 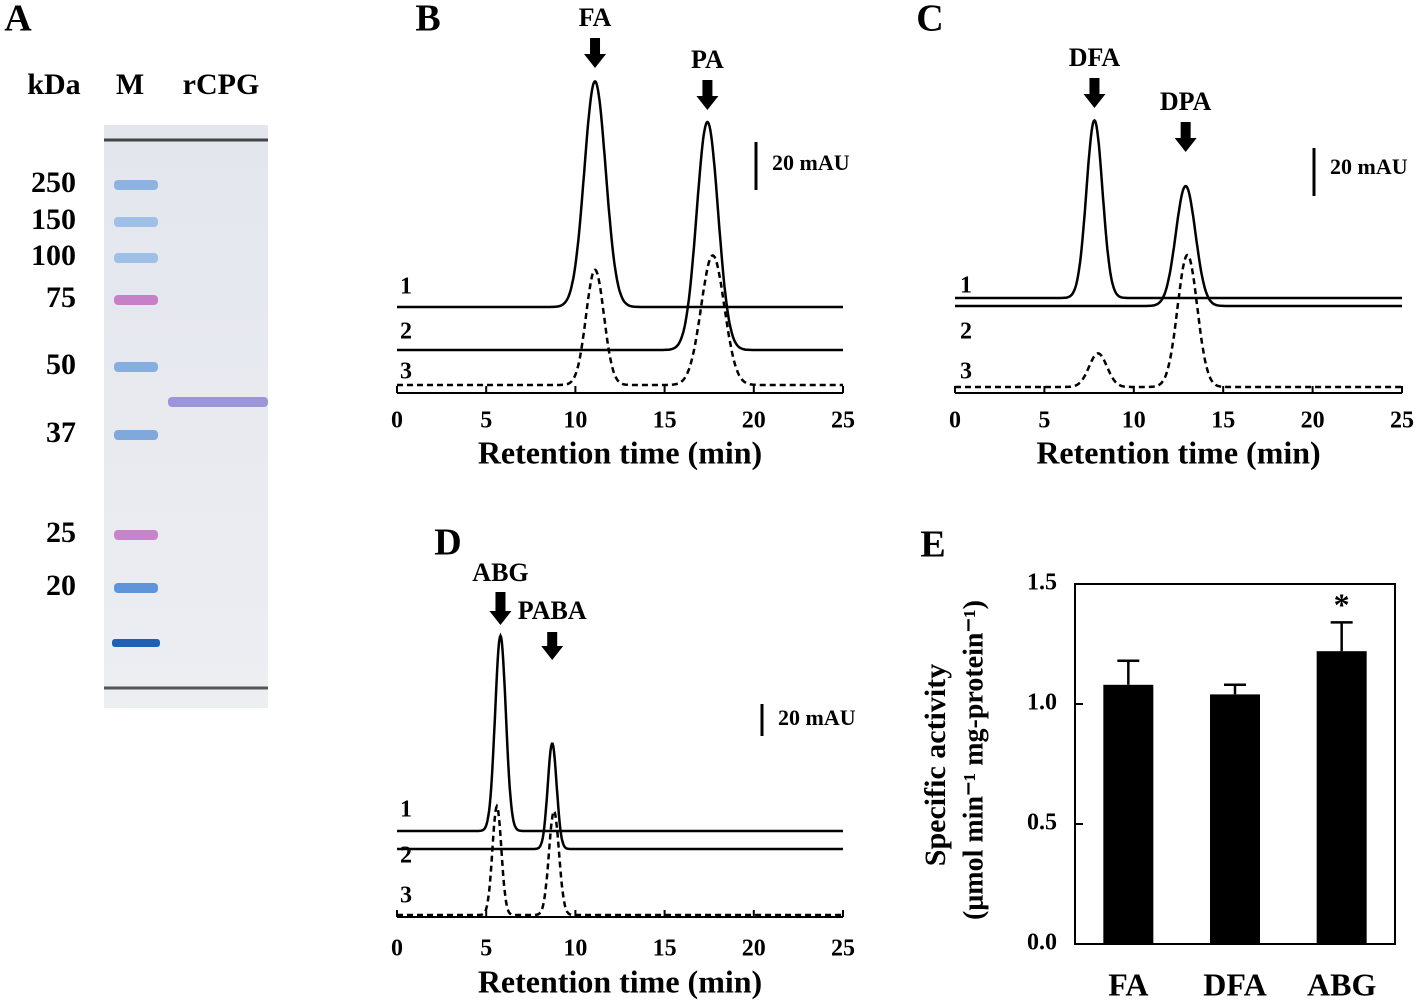 What do you see at coordinates (1095, 57) in the screenshot?
I see `peak-label: DFA` at bounding box center [1095, 57].